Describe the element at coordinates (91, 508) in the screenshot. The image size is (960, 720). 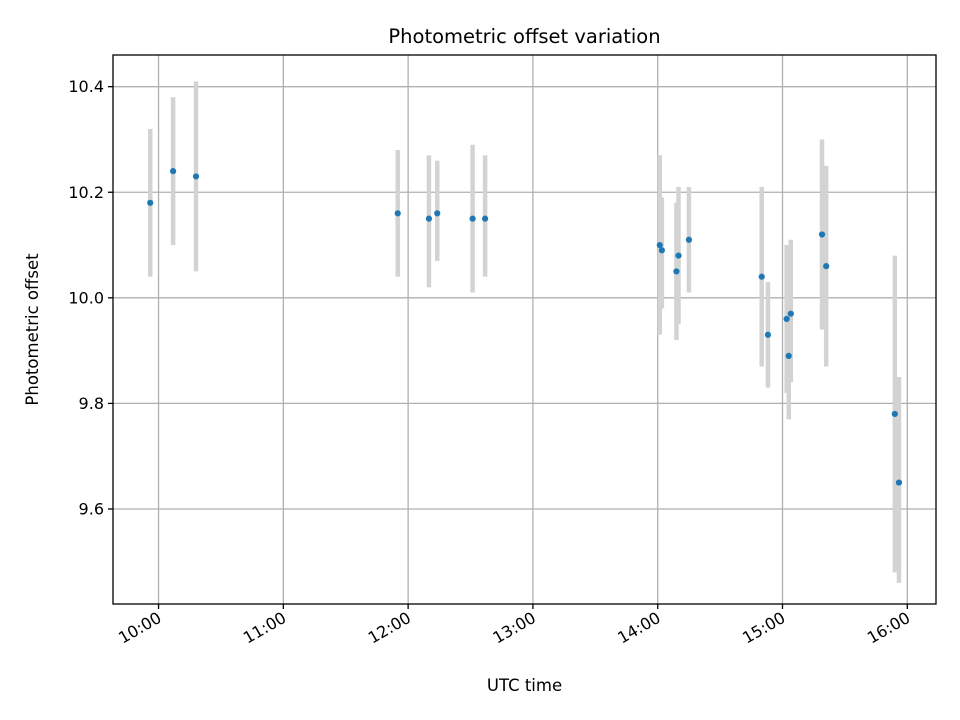
I see `y-tick-label: 9.6` at that location.